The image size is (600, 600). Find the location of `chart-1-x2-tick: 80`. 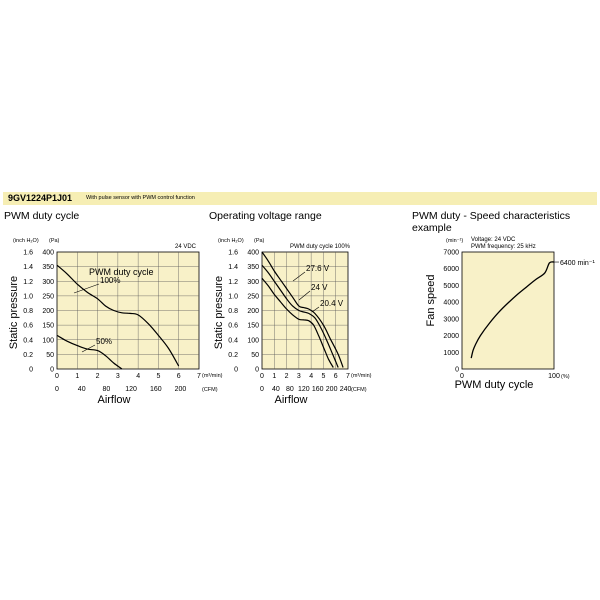

chart-1-x2-tick: 80 is located at coordinates (106, 389).